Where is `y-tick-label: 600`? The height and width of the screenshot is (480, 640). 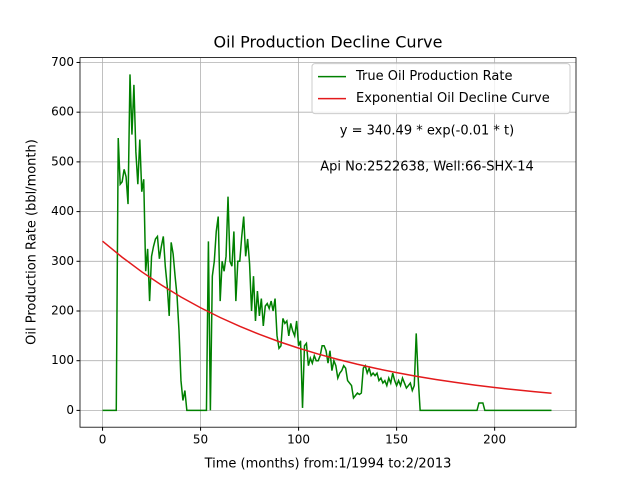 y-tick-label: 600 is located at coordinates (62, 112).